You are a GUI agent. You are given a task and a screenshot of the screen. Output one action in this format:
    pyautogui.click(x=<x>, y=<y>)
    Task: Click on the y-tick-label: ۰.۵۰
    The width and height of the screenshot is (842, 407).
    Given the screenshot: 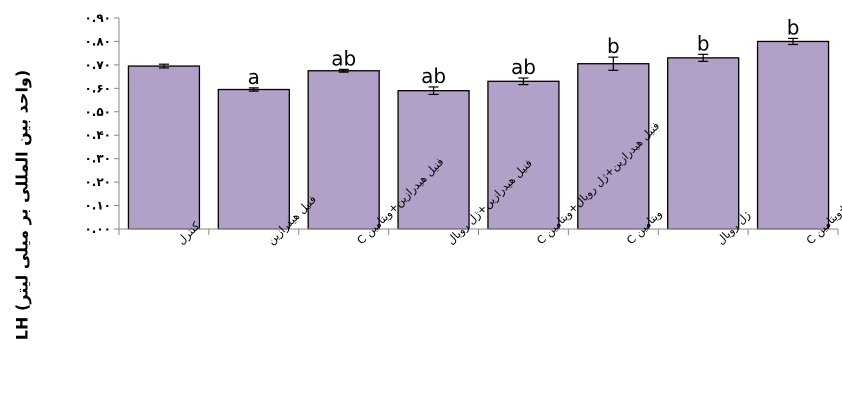 What is the action you would take?
    pyautogui.click(x=97, y=112)
    